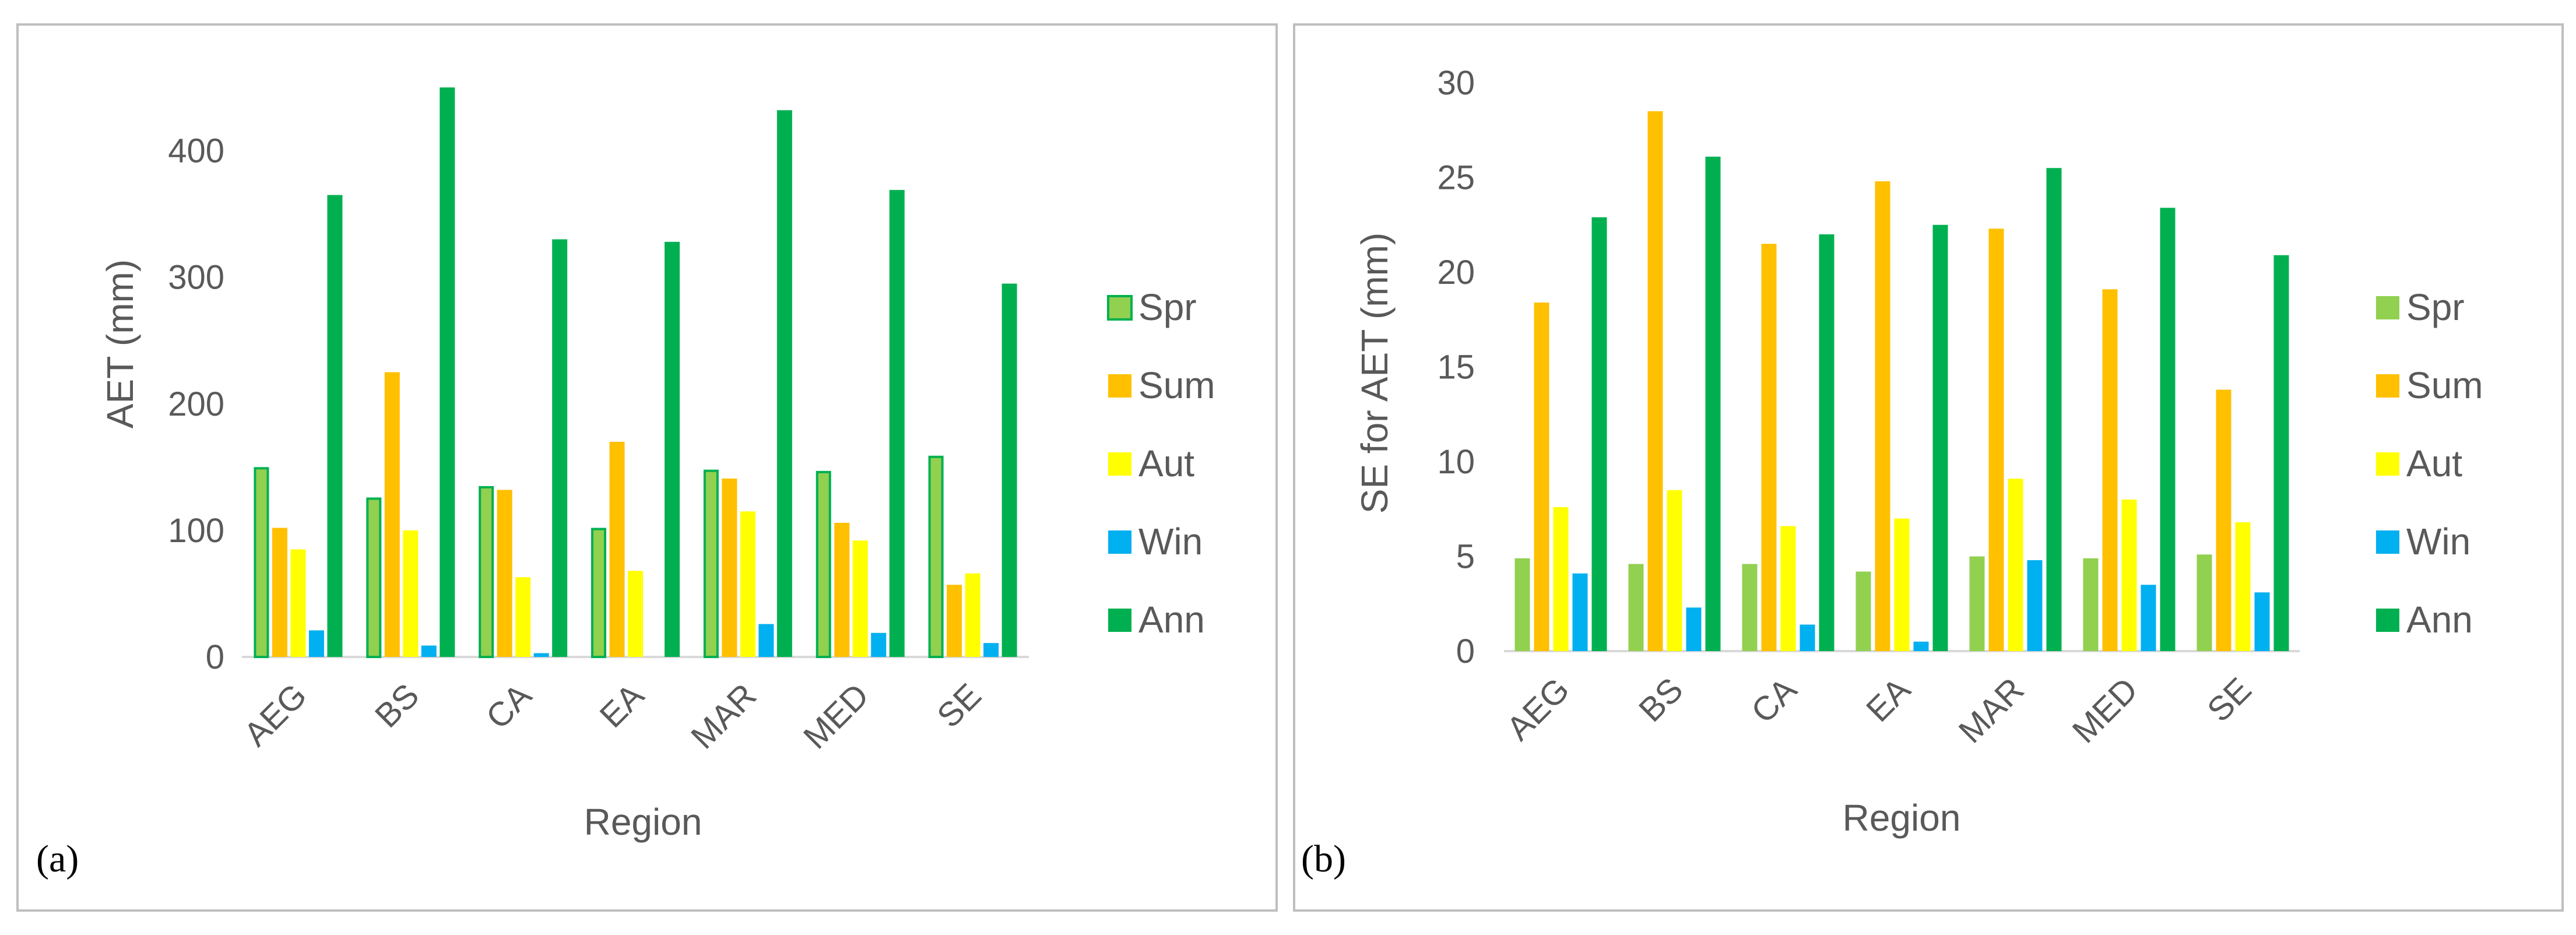  I want to click on bar-aeg-aut, so click(1561, 579).